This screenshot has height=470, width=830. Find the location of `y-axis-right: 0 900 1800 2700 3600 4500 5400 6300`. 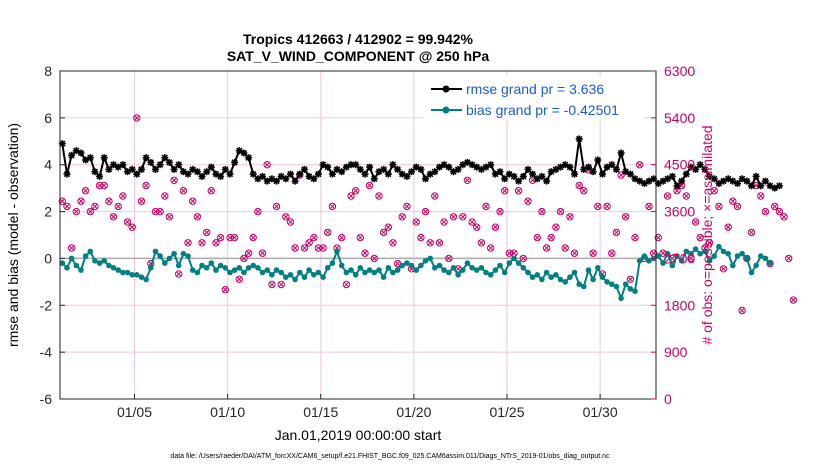

y-axis-right: 0 900 1800 2700 3600 4500 5400 6300 is located at coordinates (673, 235).